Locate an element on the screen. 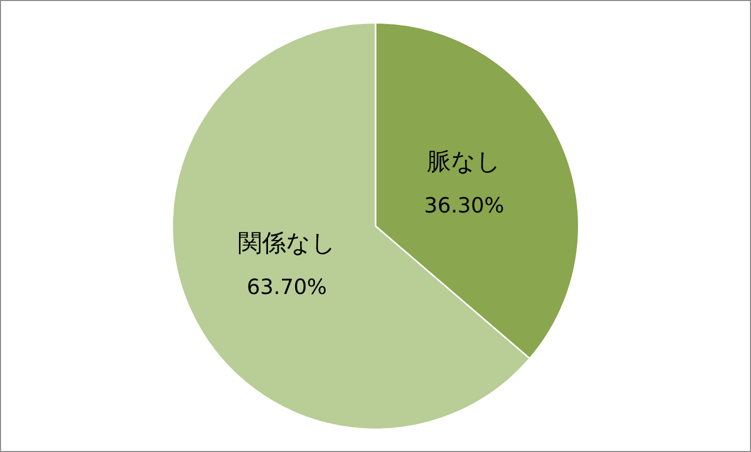 The height and width of the screenshot is (452, 751). slice-label: 関係なし is located at coordinates (287, 242).